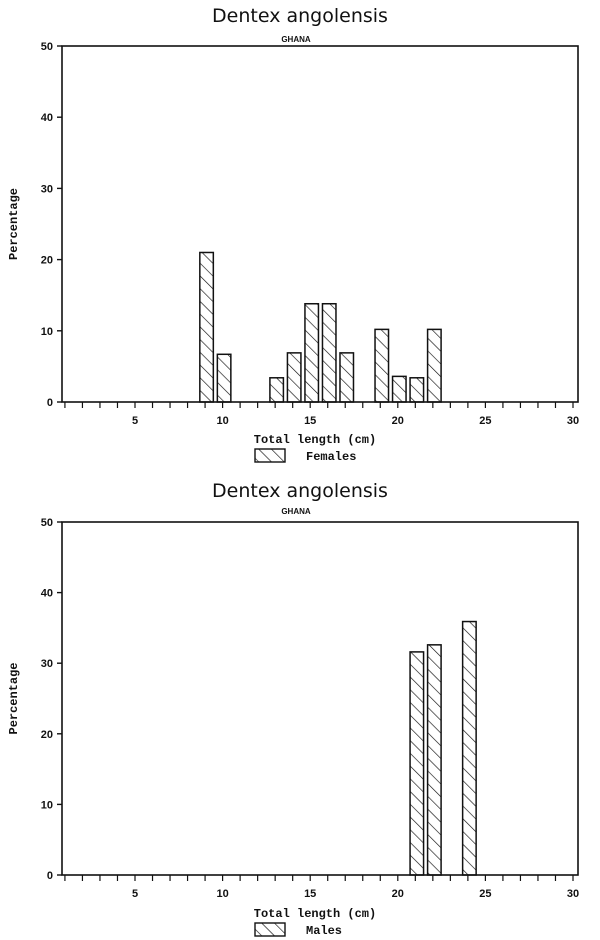  I want to click on legend: Females, so click(305, 456).